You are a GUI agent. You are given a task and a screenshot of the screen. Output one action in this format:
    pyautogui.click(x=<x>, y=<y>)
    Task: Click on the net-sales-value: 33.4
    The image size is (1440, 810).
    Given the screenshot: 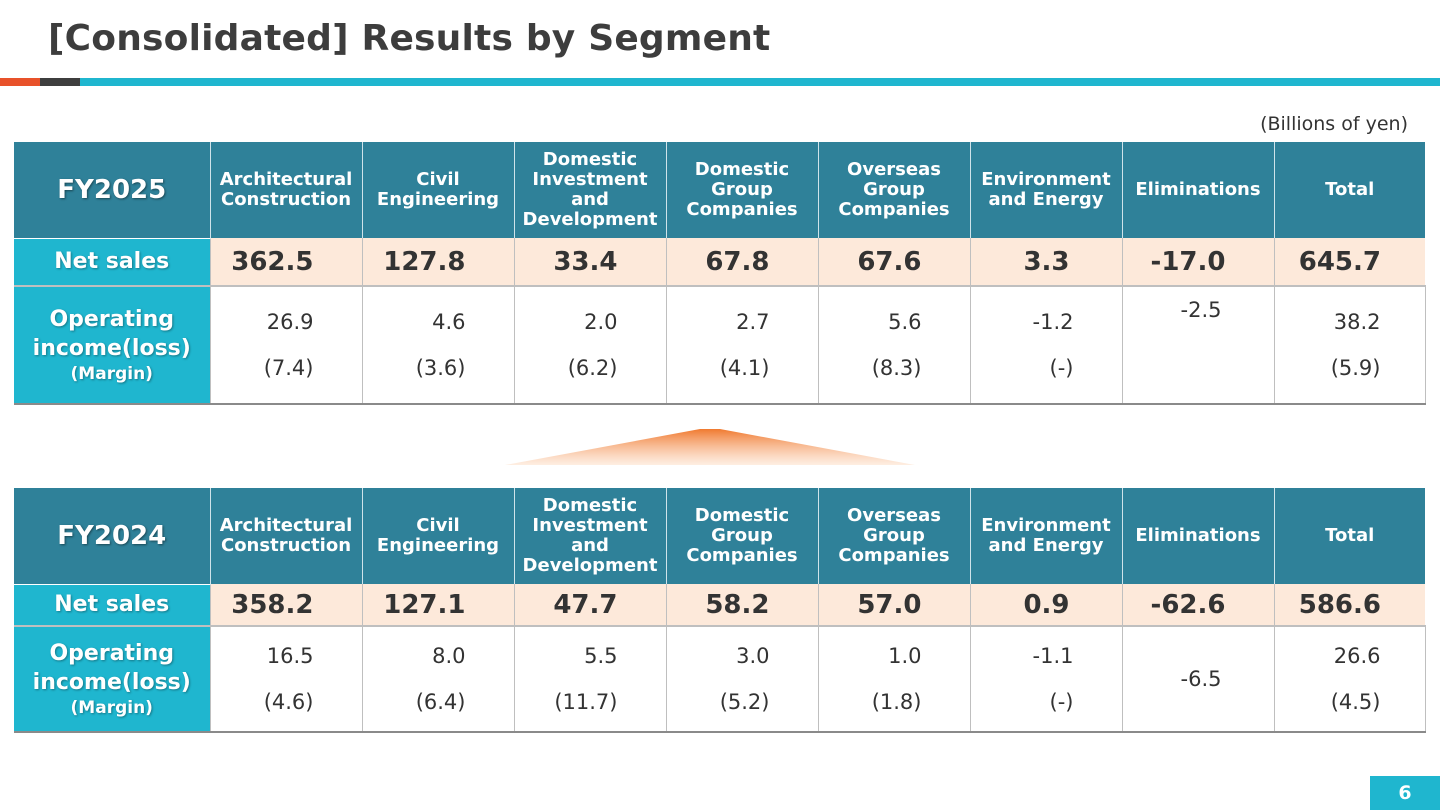 What is the action you would take?
    pyautogui.click(x=589, y=262)
    